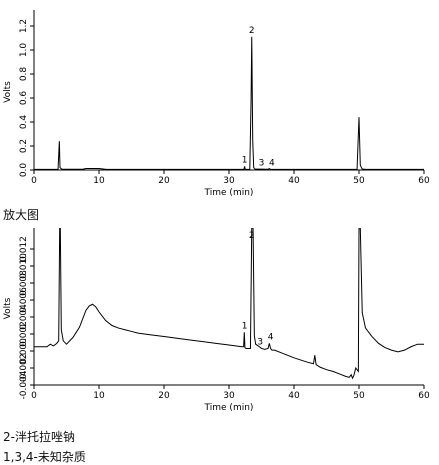 Image resolution: width=439 pixels, height=465 pixels. What do you see at coordinates (21, 215) in the screenshot?
I see `zoom-caption: 放大图` at bounding box center [21, 215].